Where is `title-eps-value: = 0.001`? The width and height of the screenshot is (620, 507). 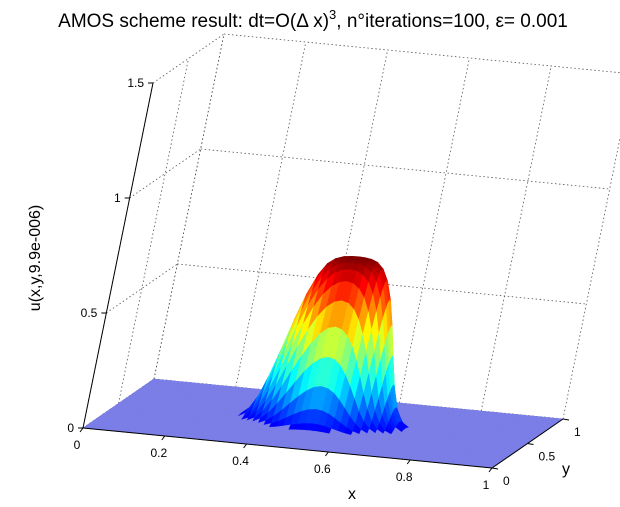 title-eps-value: = 0.001 is located at coordinates (536, 21).